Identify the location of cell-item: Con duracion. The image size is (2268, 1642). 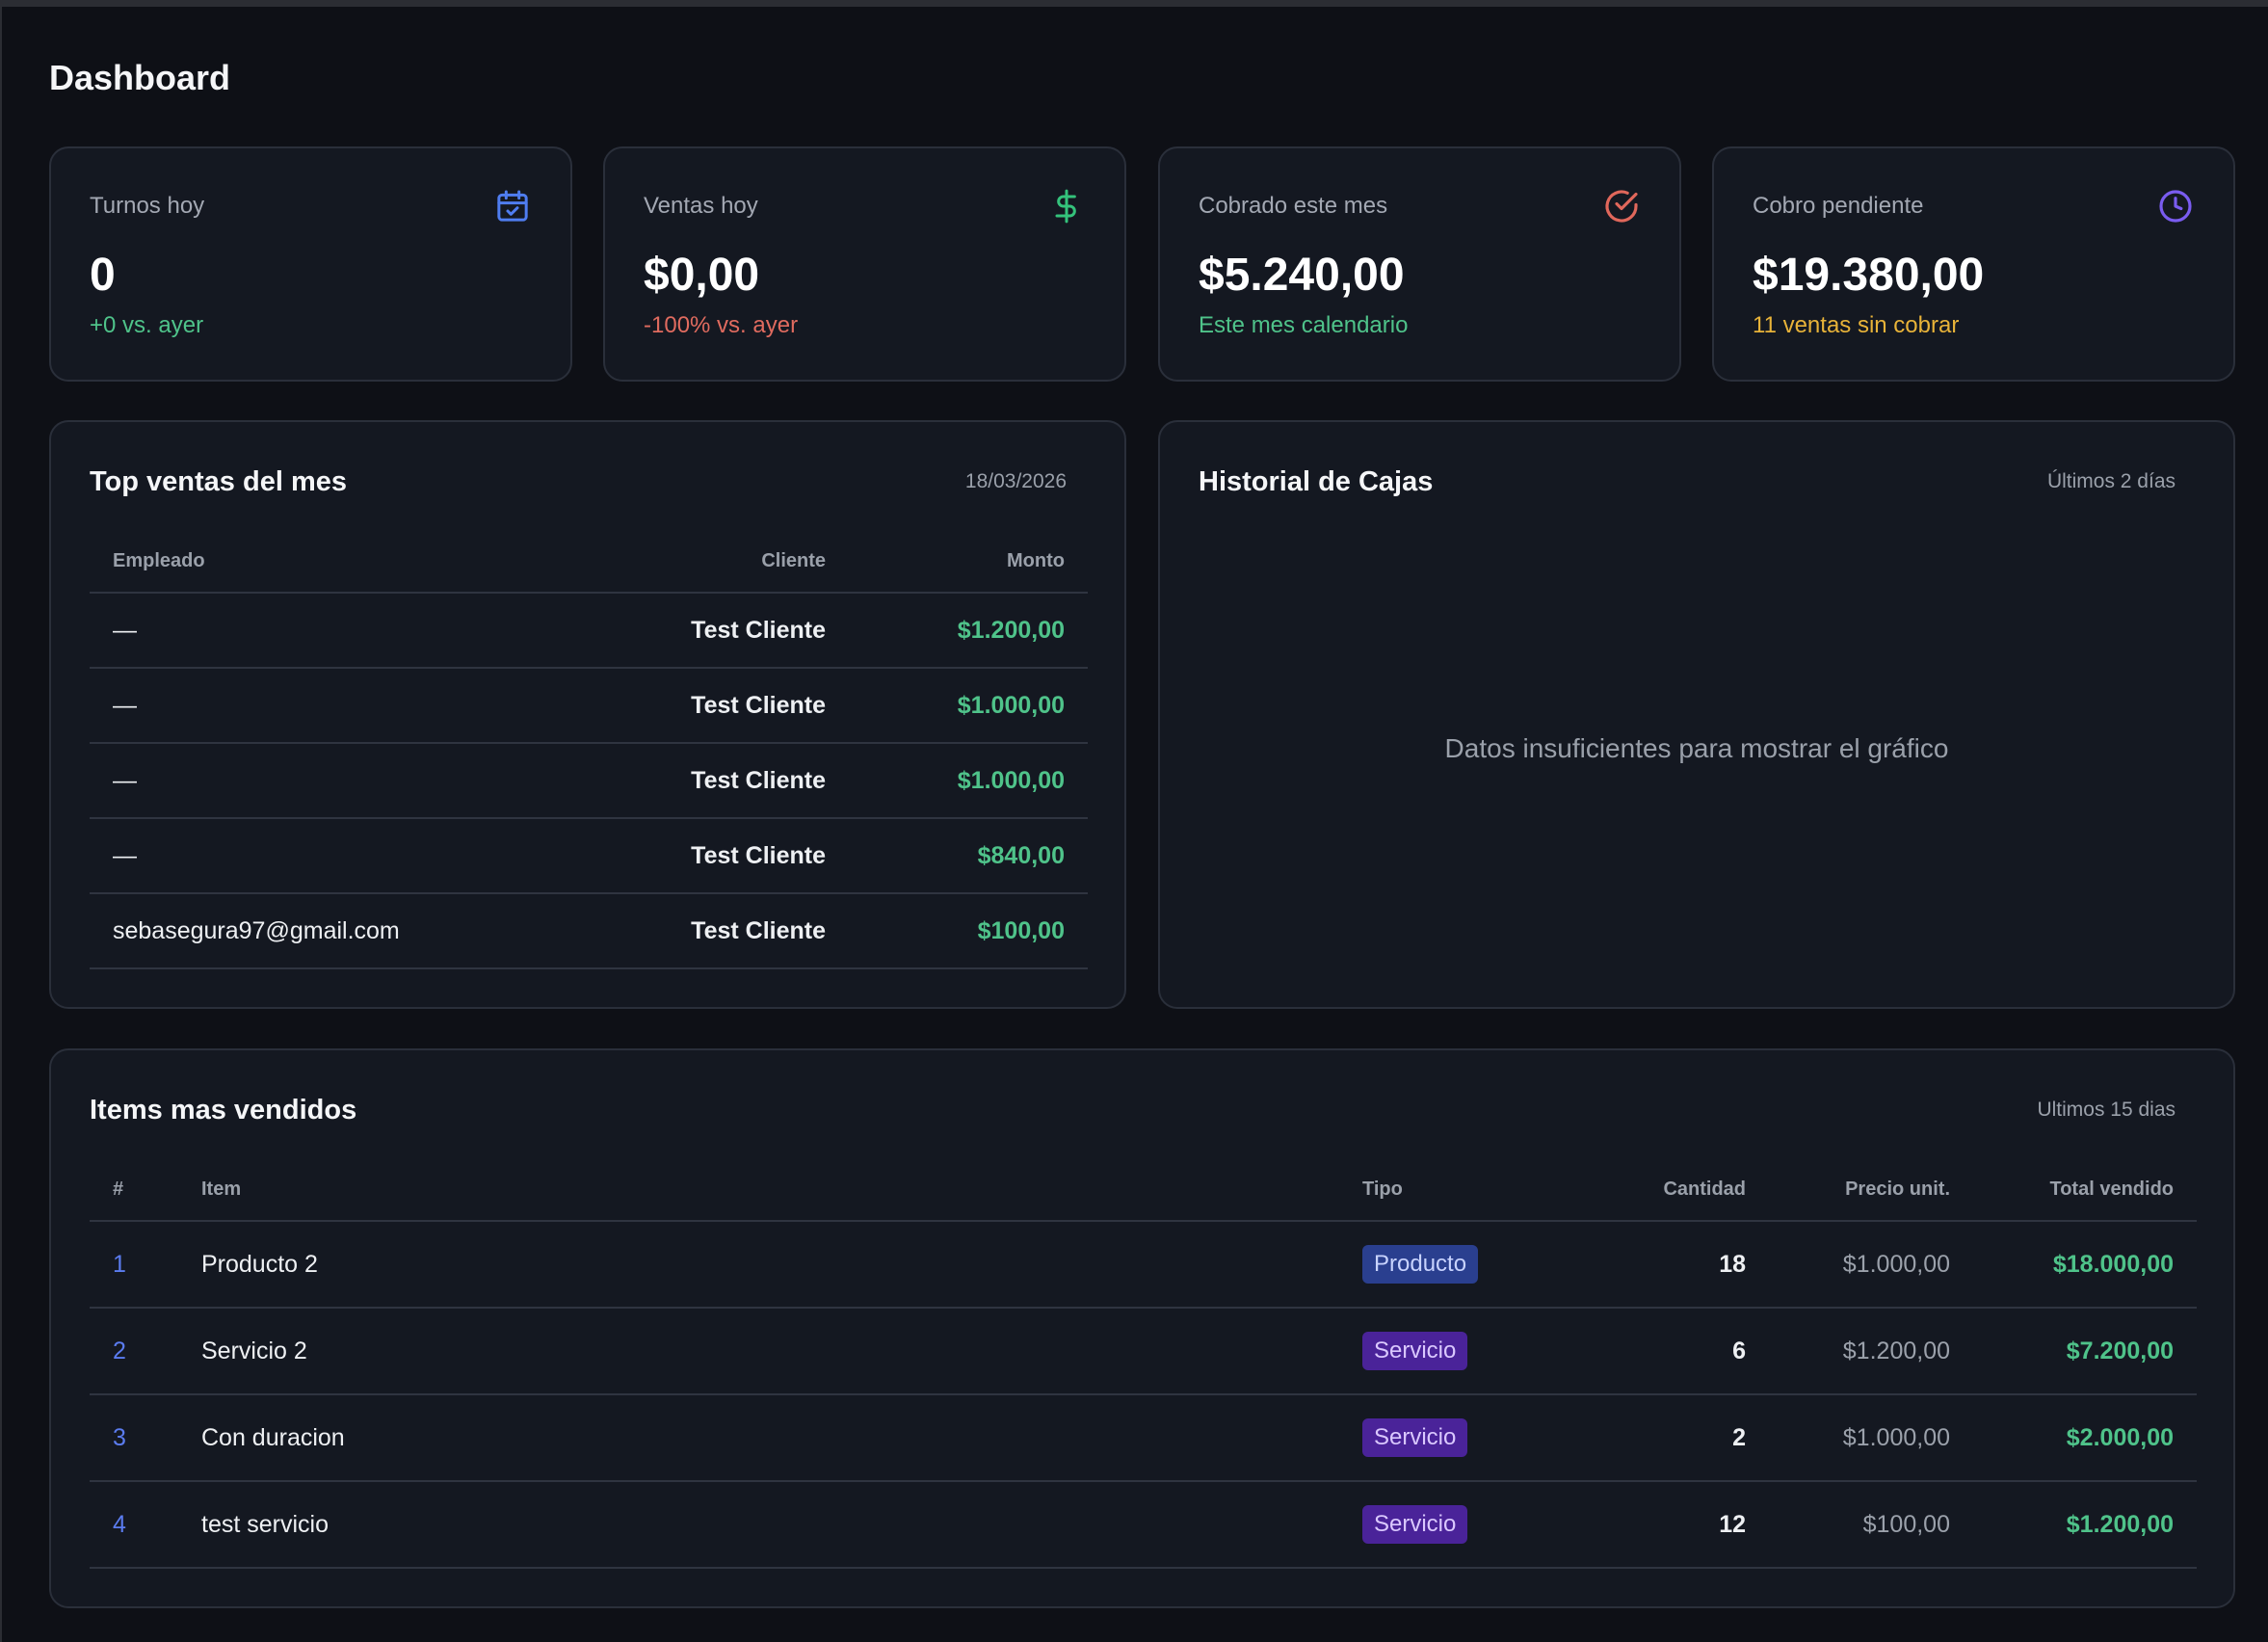
(758, 1438).